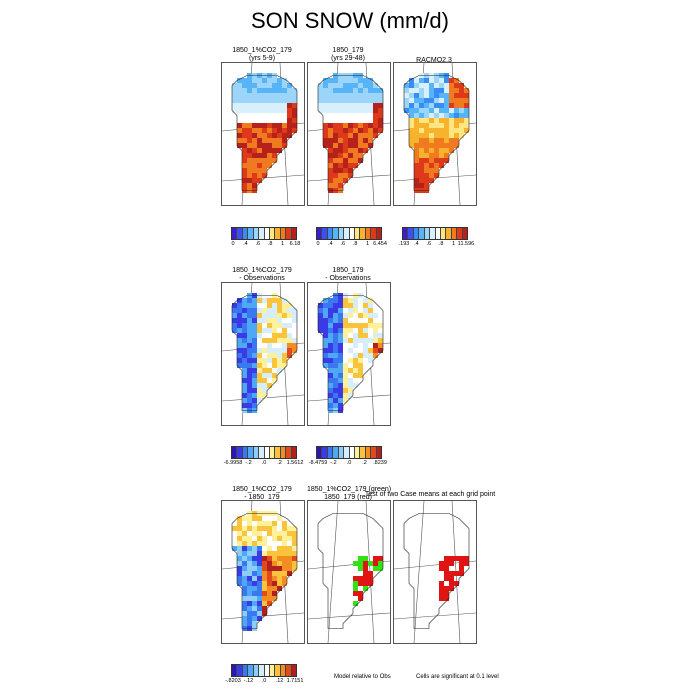 The height and width of the screenshot is (700, 700). I want to click on colorbar-tick-label: .8, so click(355, 244).